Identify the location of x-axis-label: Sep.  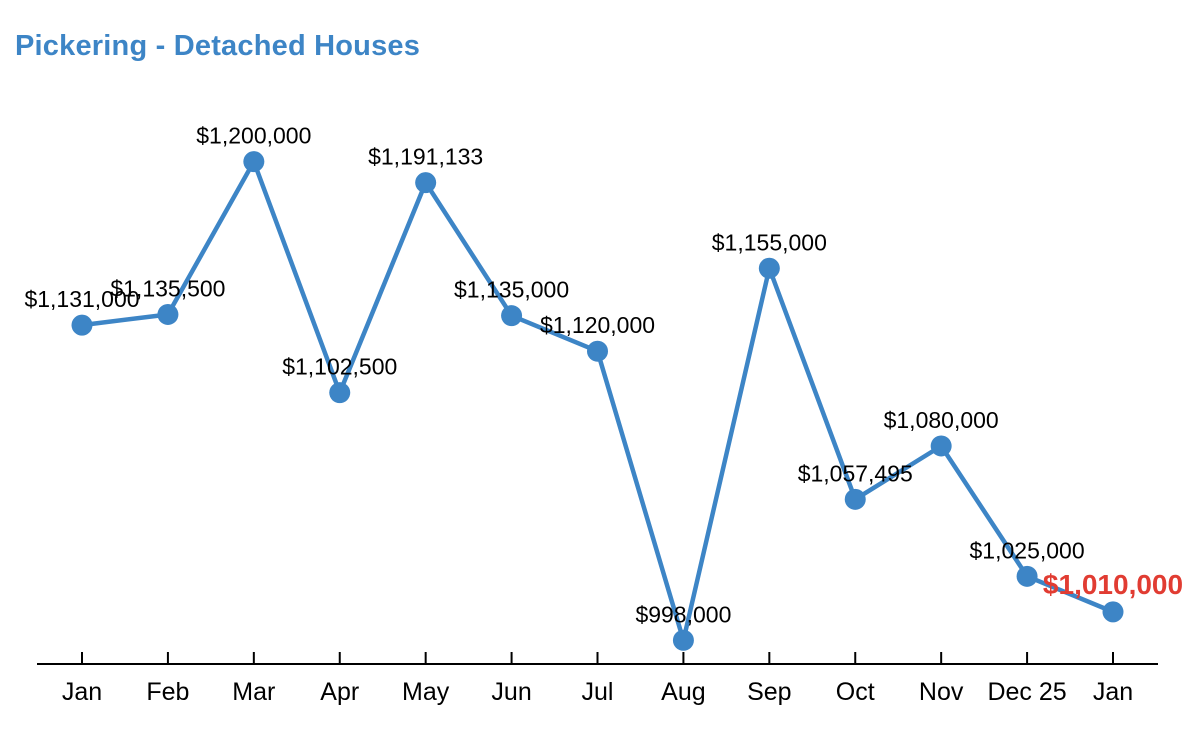
(769, 692).